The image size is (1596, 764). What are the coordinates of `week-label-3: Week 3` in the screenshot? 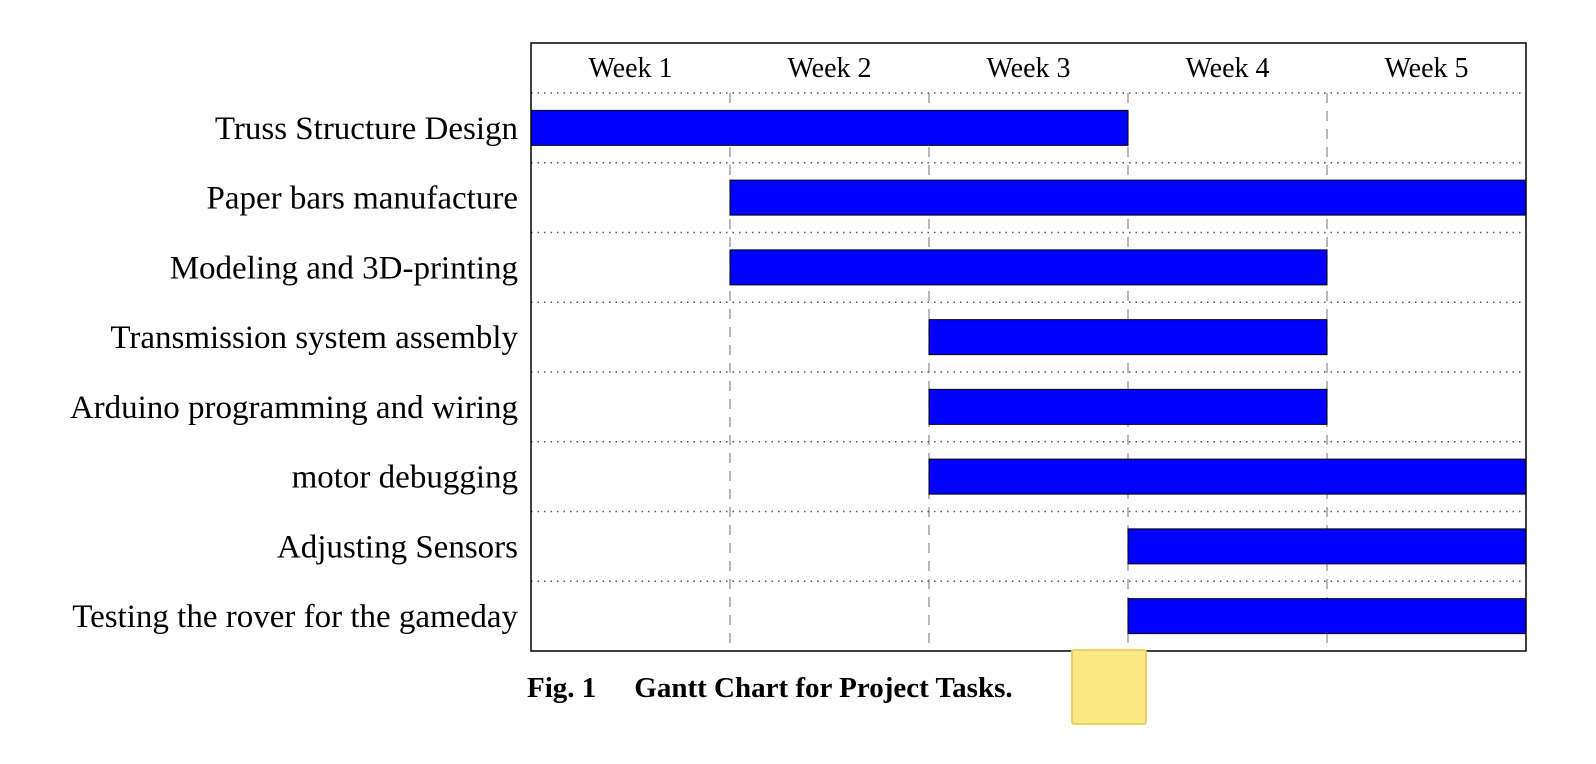 It's located at (1028, 68).